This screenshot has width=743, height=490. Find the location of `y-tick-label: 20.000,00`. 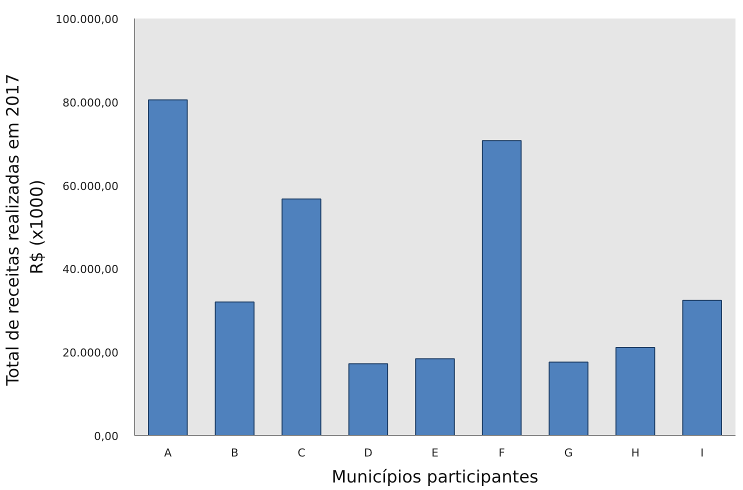

y-tick-label: 20.000,00 is located at coordinates (90, 353).